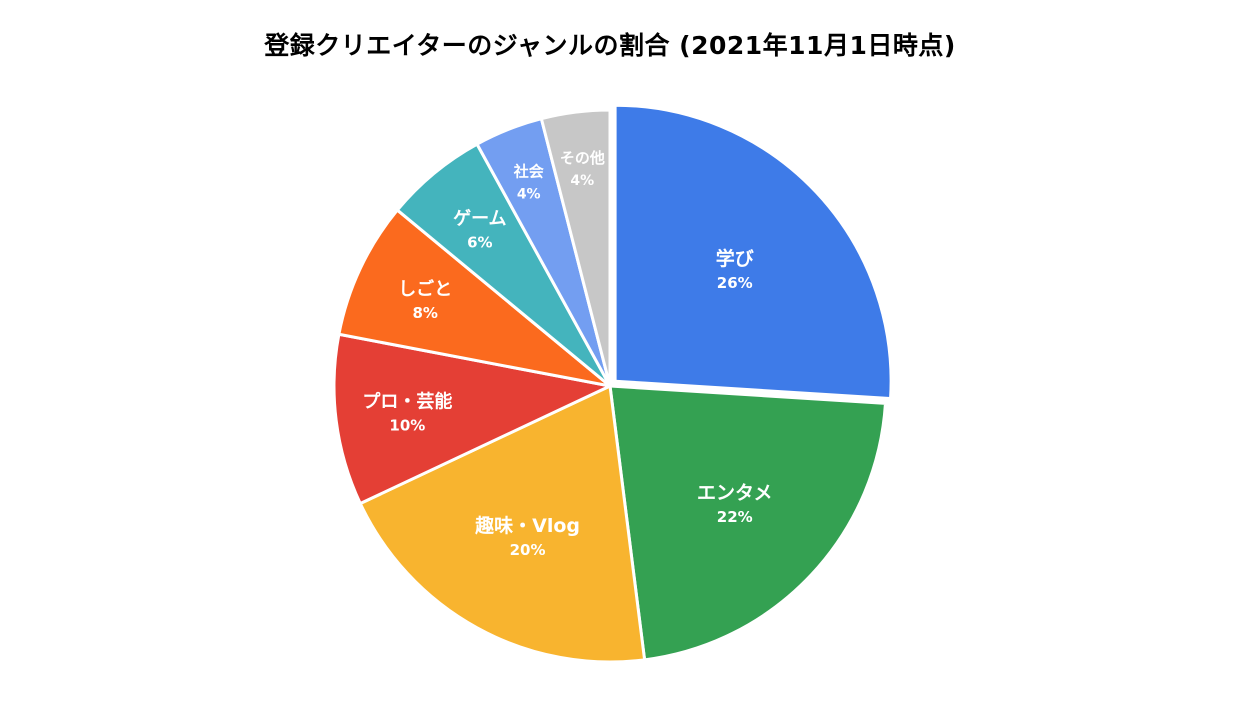 The height and width of the screenshot is (709, 1237). I want to click on slice-value-3: 20%, so click(528, 550).